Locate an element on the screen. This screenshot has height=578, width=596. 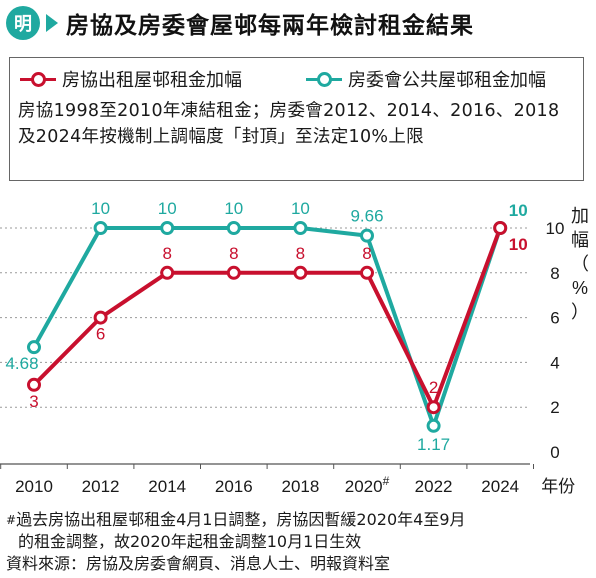
x-tick-label-1: 2012 is located at coordinates (101, 486).